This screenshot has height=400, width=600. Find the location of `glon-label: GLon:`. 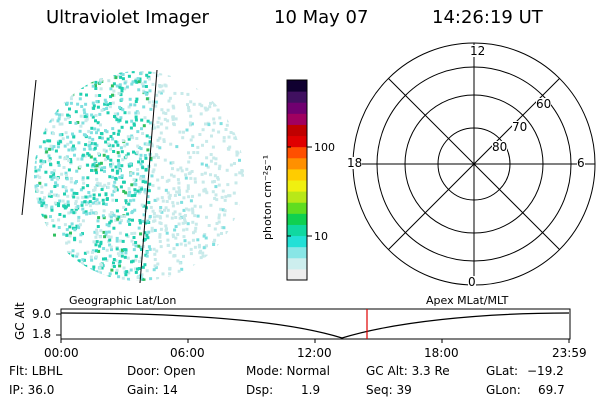

glon-label: GLon: is located at coordinates (503, 390).